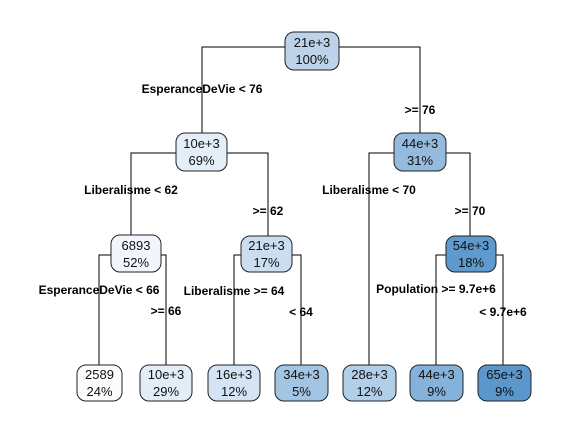 Image resolution: width=569 pixels, height=436 pixels. I want to click on split-label: Liberalisme >= 64, so click(234, 291).